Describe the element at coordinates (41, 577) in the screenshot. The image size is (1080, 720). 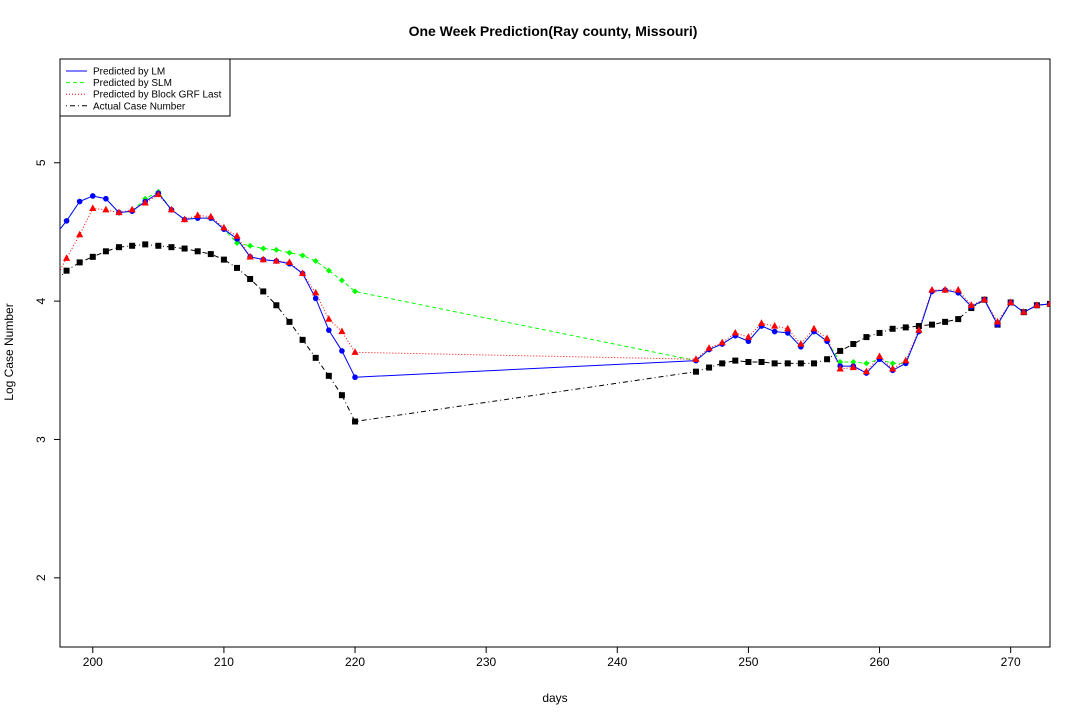
I see `y-tick-label: 2` at that location.